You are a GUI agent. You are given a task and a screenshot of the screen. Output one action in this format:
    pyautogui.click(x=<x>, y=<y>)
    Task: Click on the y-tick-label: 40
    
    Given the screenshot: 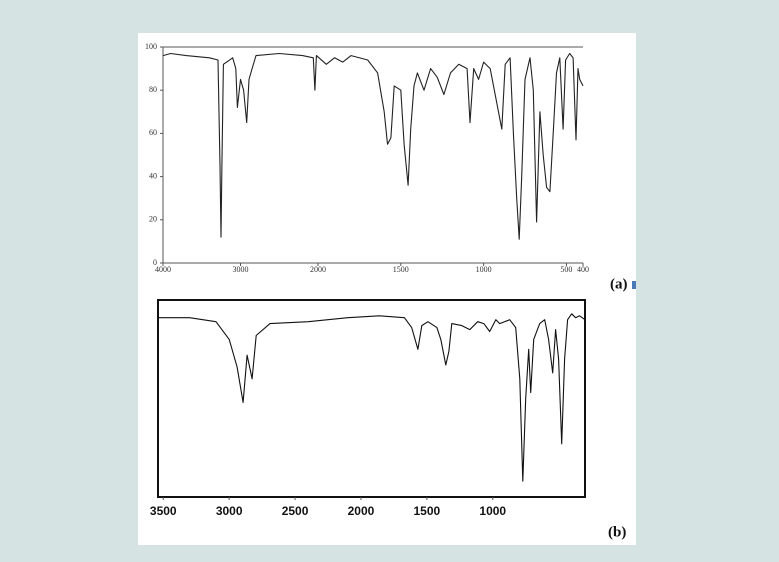 What is the action you would take?
    pyautogui.click(x=153, y=175)
    